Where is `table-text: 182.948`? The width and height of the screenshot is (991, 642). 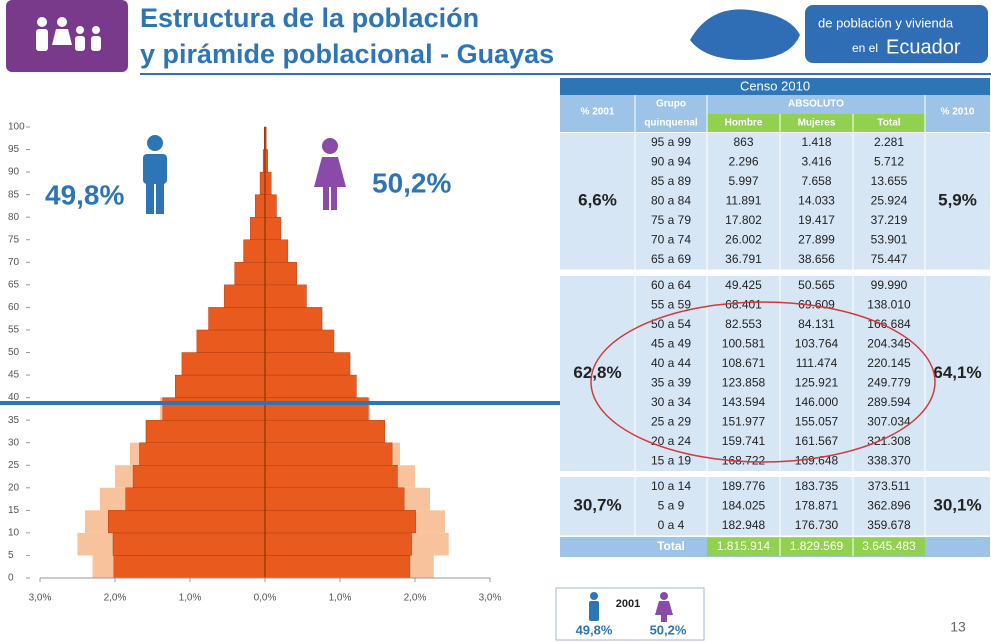
table-text: 182.948 is located at coordinates (744, 525).